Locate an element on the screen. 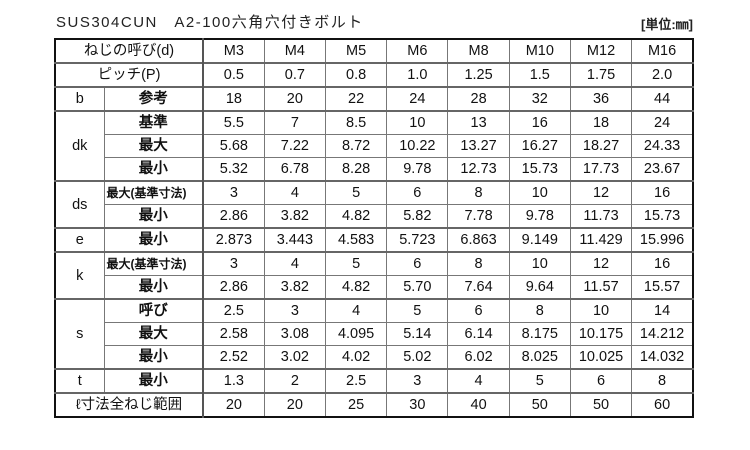 This screenshot has height=450, width=750. table-row: ds 最大(基準寸法) 3 4 5 6 8 10 12 16 is located at coordinates (374, 204).